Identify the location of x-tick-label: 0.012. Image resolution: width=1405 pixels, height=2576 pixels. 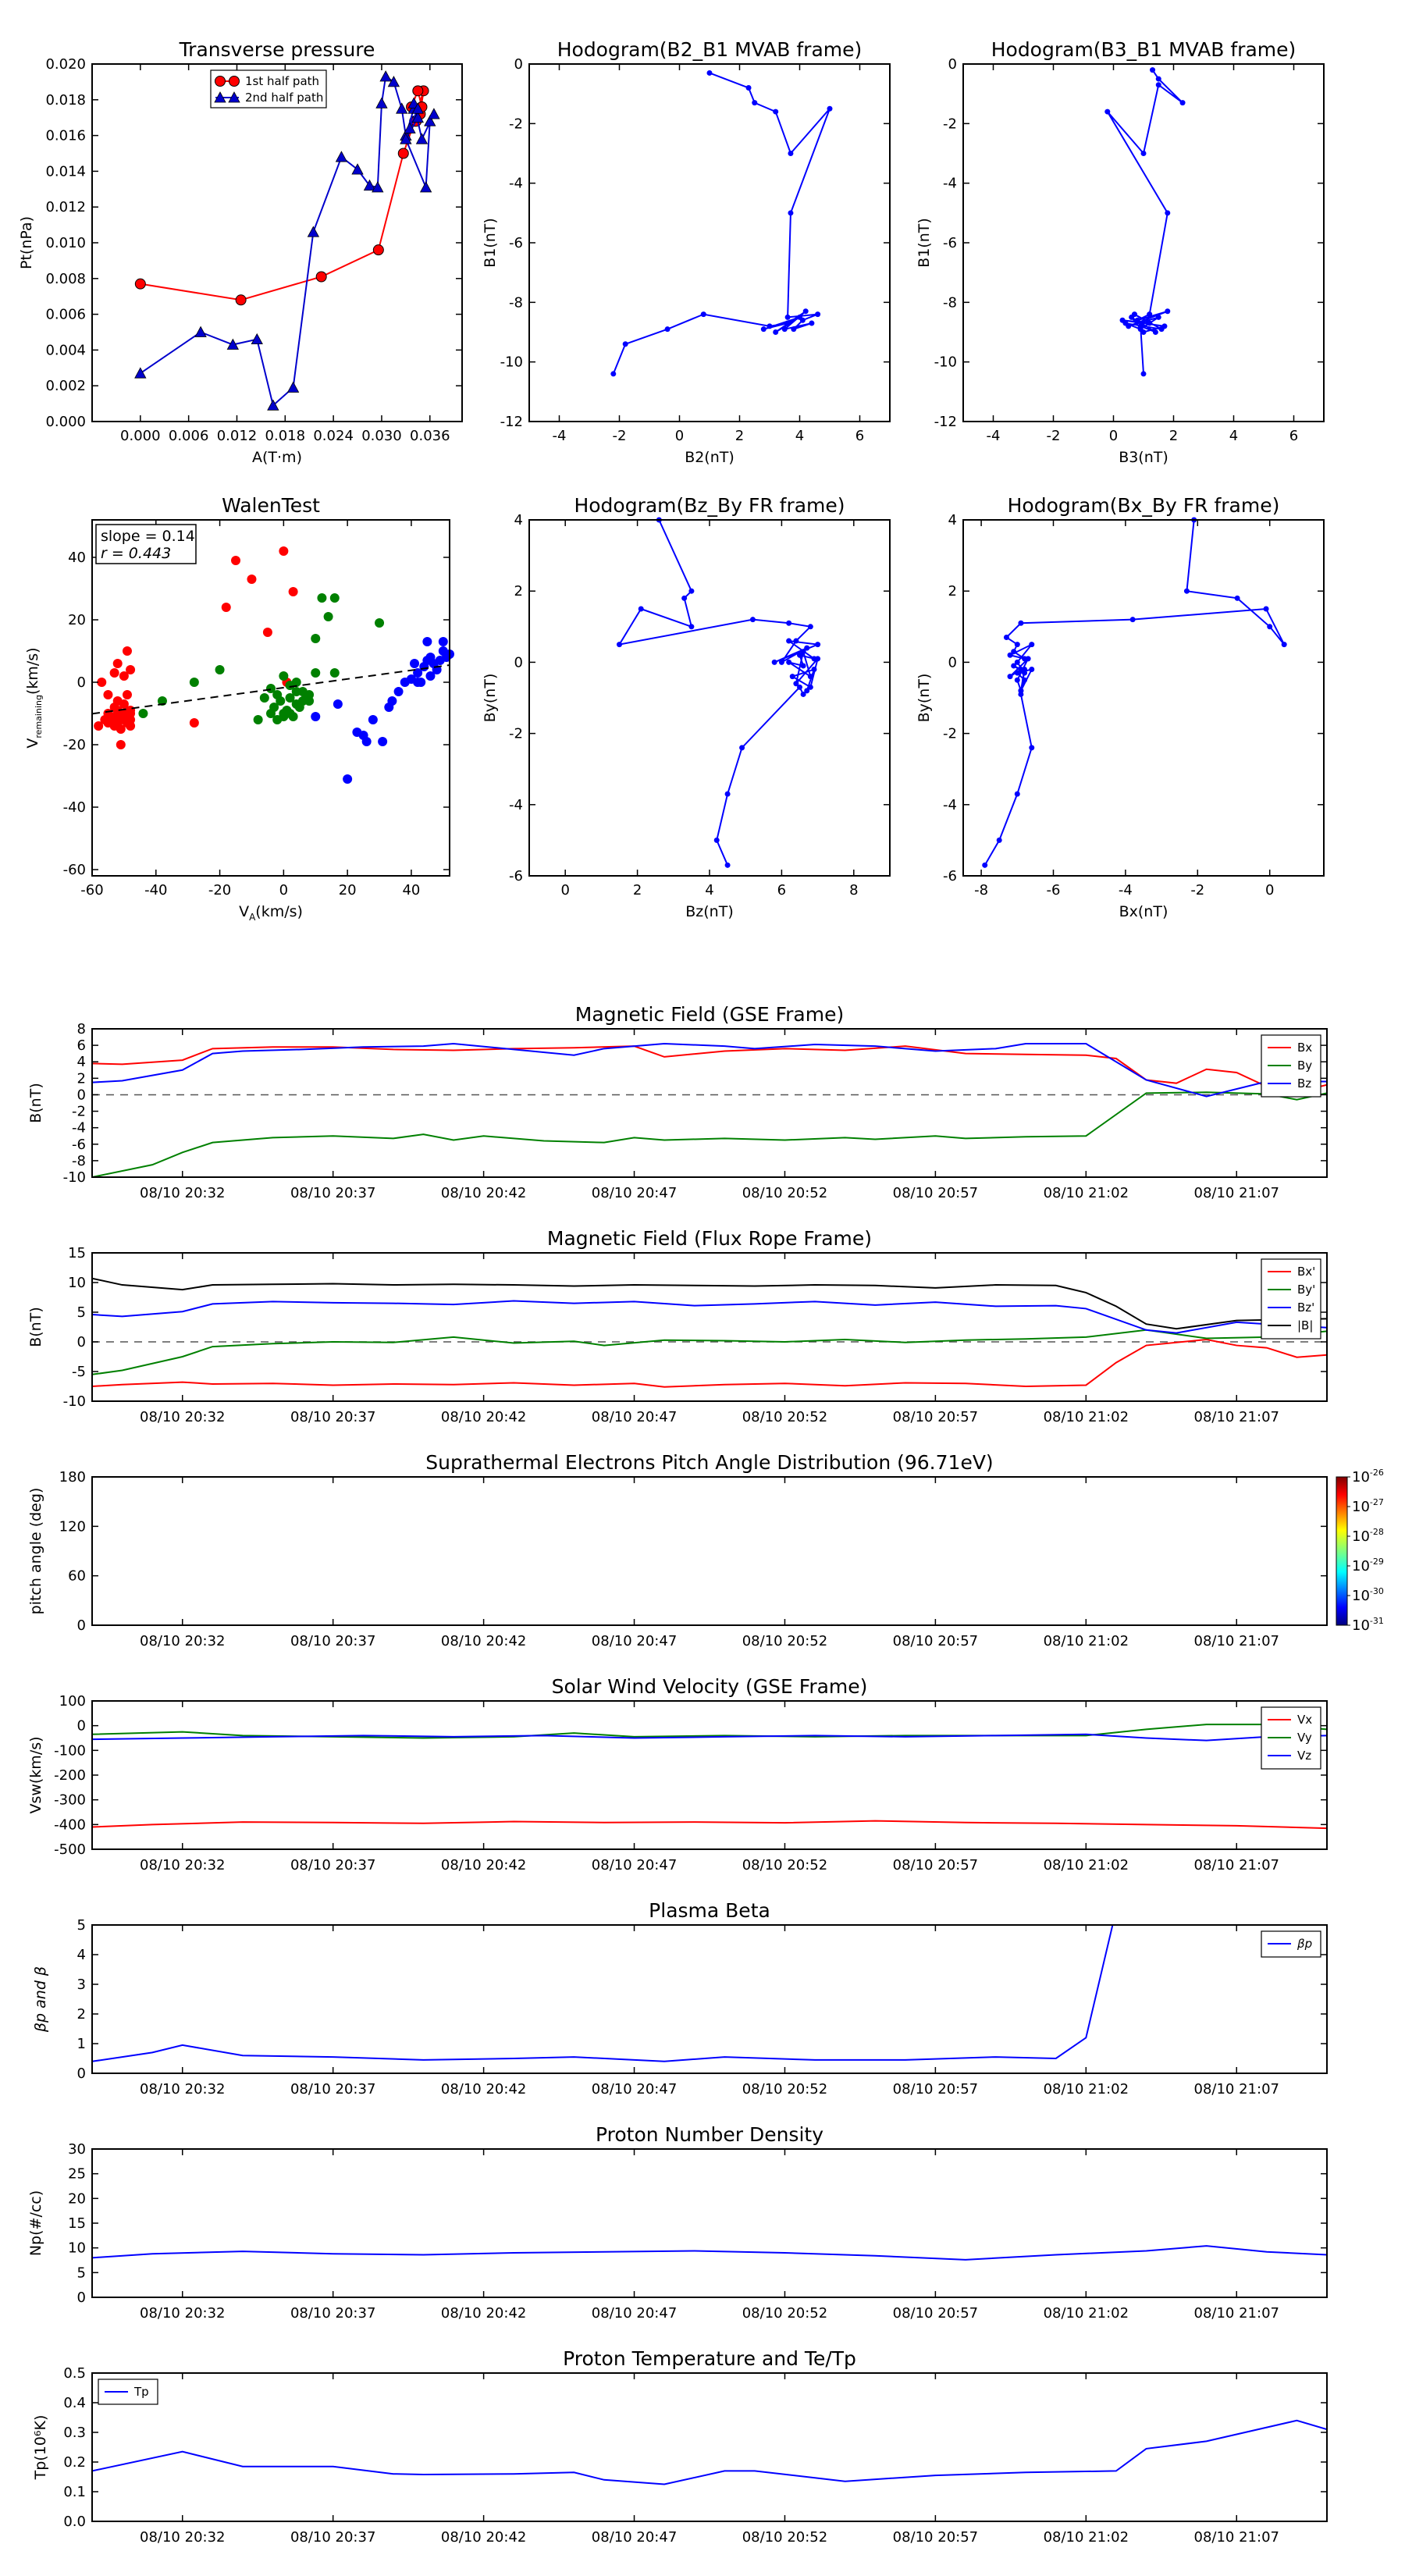
(238, 436).